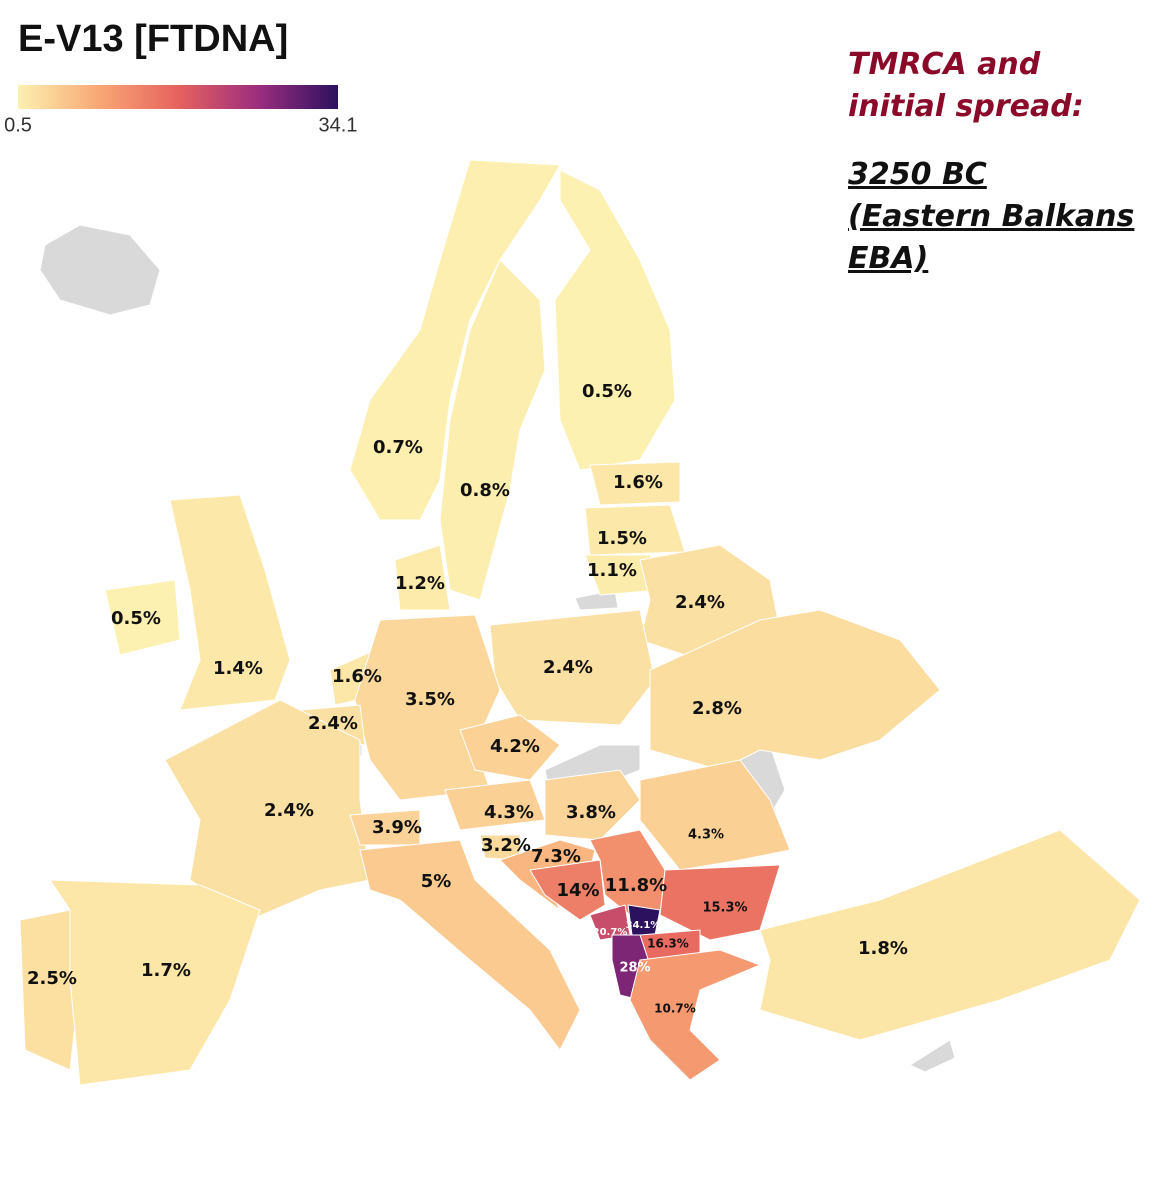  I want to click on annotation: 3250 BC (Eastern Balkans EBA), so click(991, 216).